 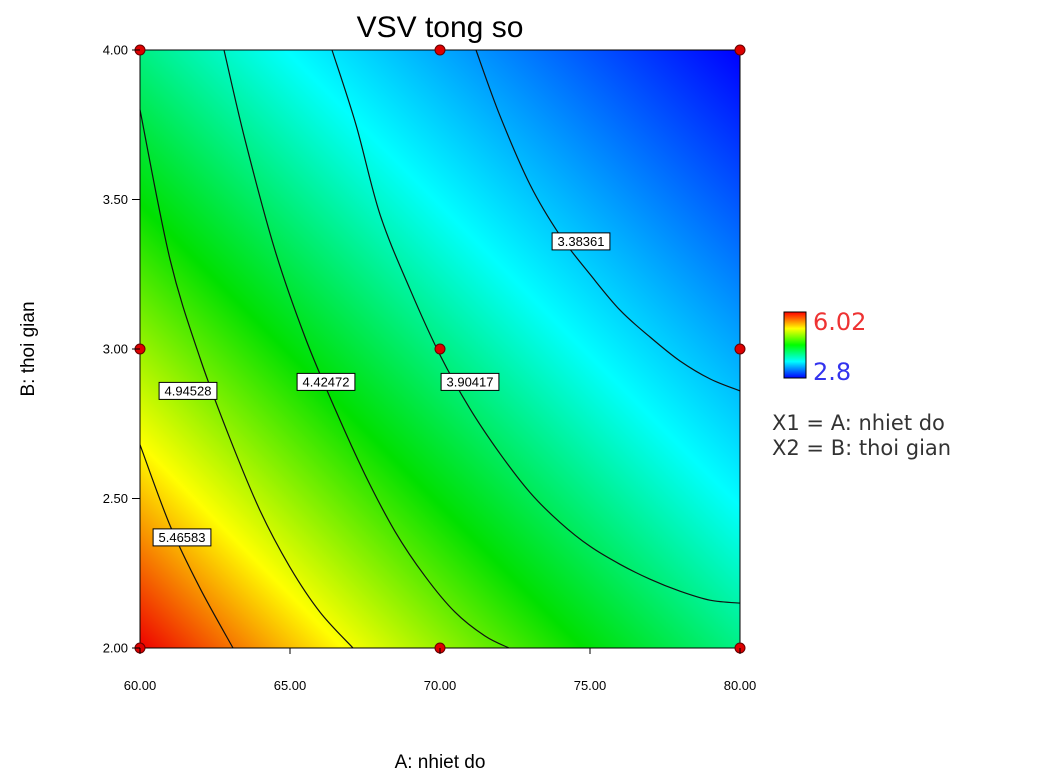 What do you see at coordinates (115, 498) in the screenshot?
I see `y-tick-label: 2.50` at bounding box center [115, 498].